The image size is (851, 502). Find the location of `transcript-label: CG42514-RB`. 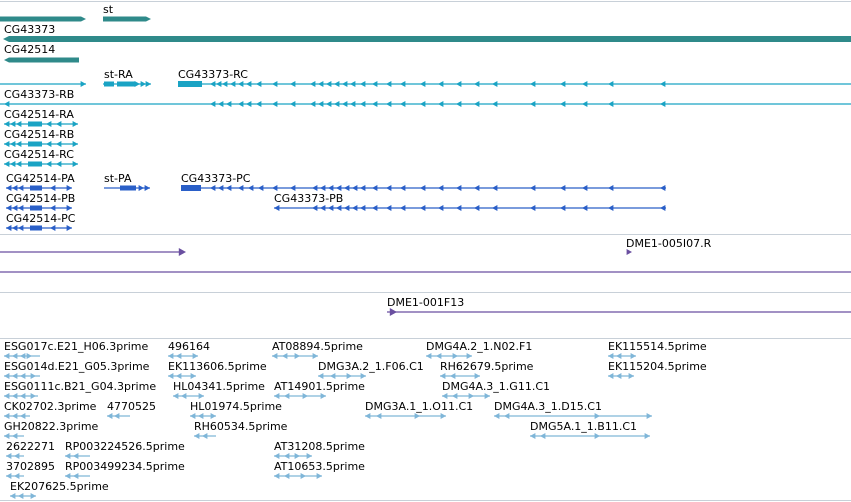

transcript-label: CG42514-RB is located at coordinates (39, 134).